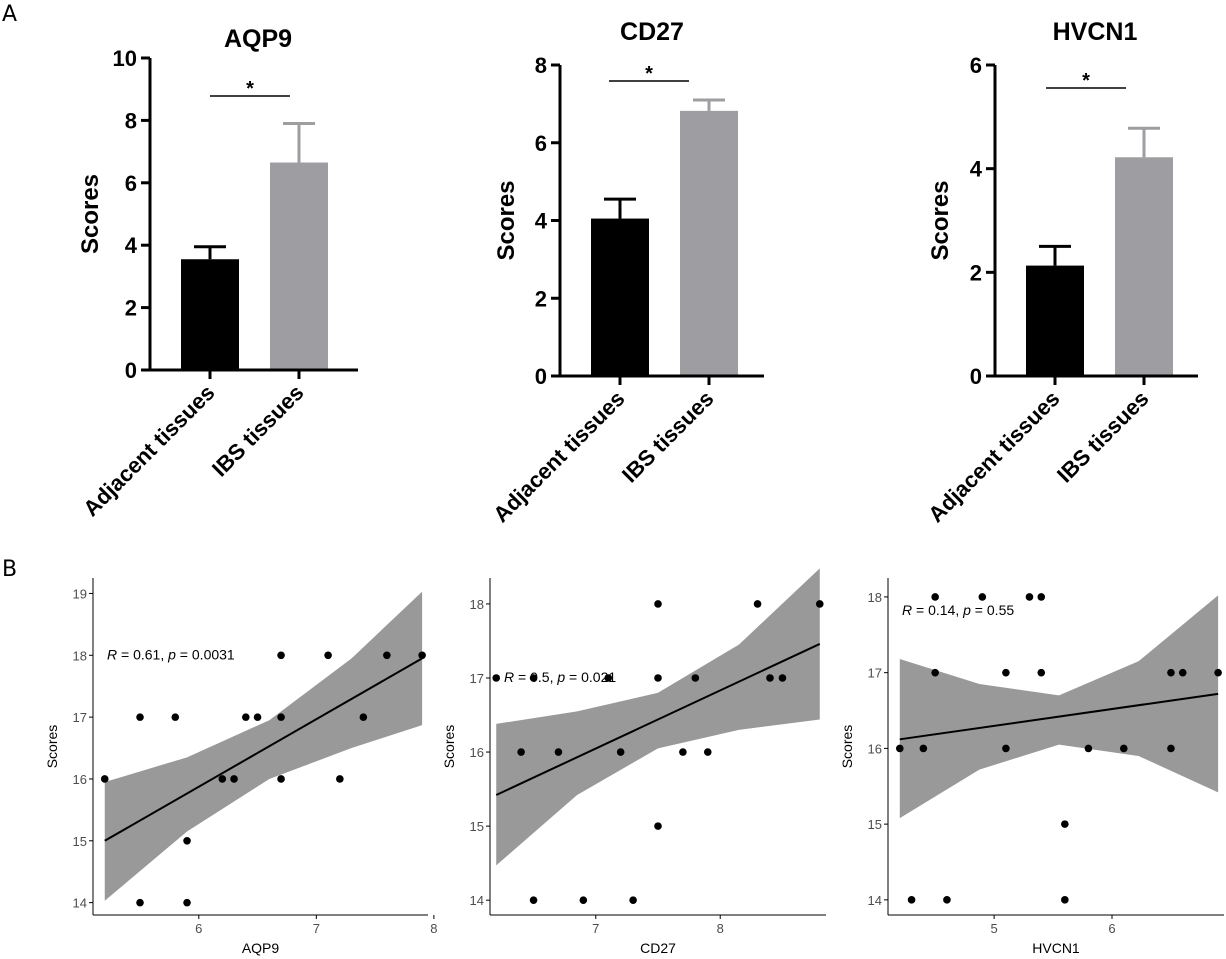 This screenshot has height=959, width=1226. Describe the element at coordinates (598, 677) in the screenshot. I see `annotation-p-value: 0.021` at that location.